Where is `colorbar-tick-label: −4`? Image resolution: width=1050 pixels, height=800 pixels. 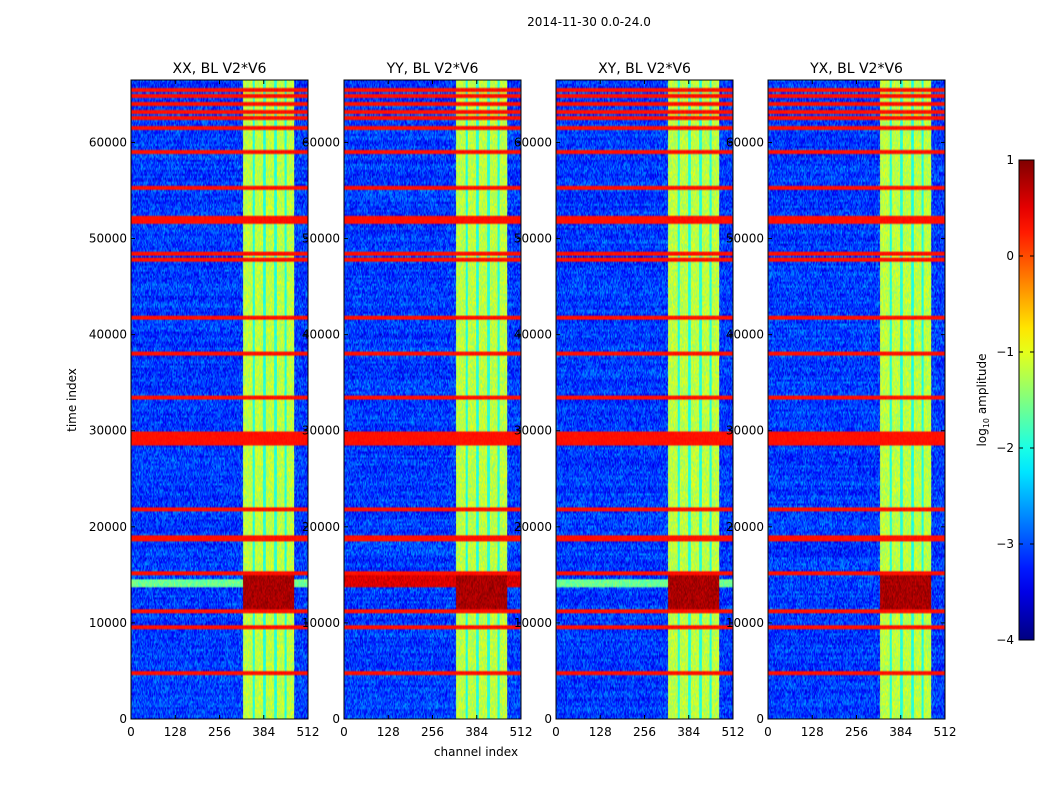
colorbar-tick-label: −4 is located at coordinates (1005, 640).